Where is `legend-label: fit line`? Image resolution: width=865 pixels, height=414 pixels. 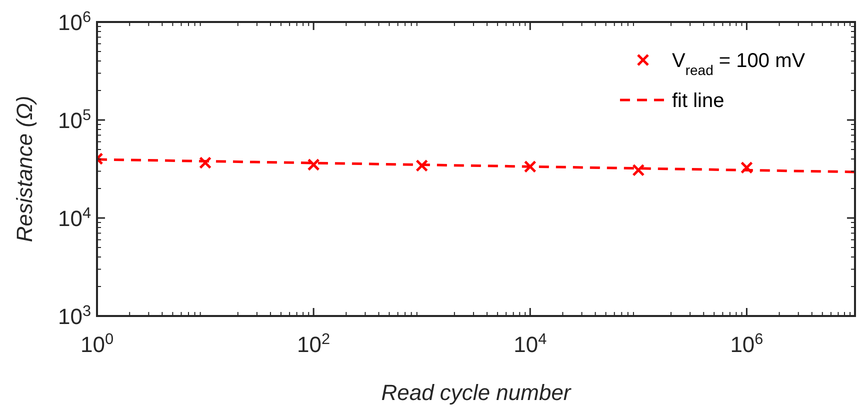
legend-label: fit line is located at coordinates (698, 101).